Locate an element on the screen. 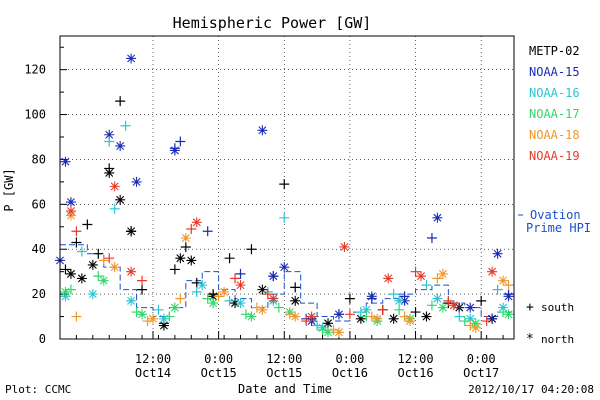  legend-entry-metp-02: METP-02 is located at coordinates (554, 51).